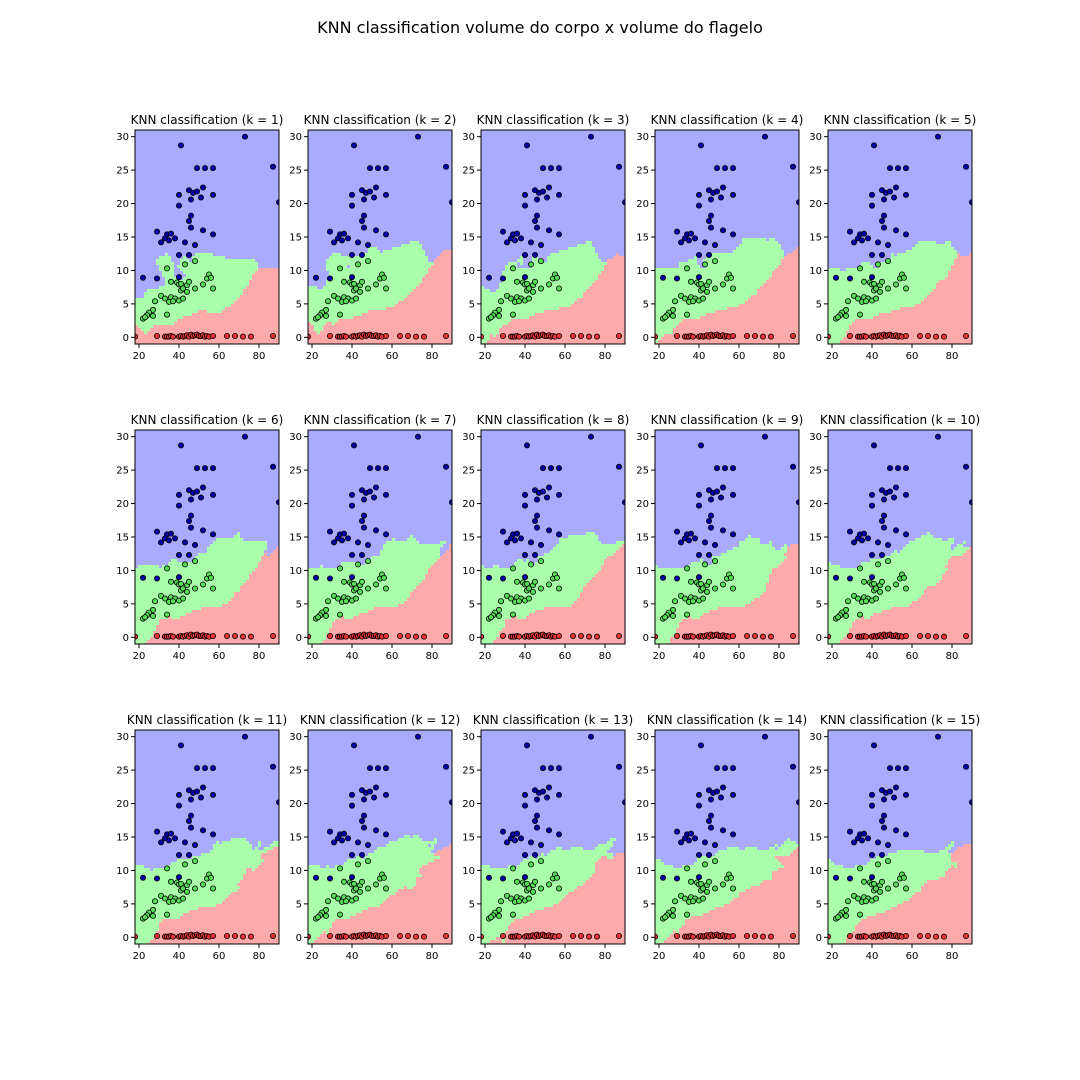 The height and width of the screenshot is (1080, 1080). I want to click on y-tick-label: 30, so click(815, 437).